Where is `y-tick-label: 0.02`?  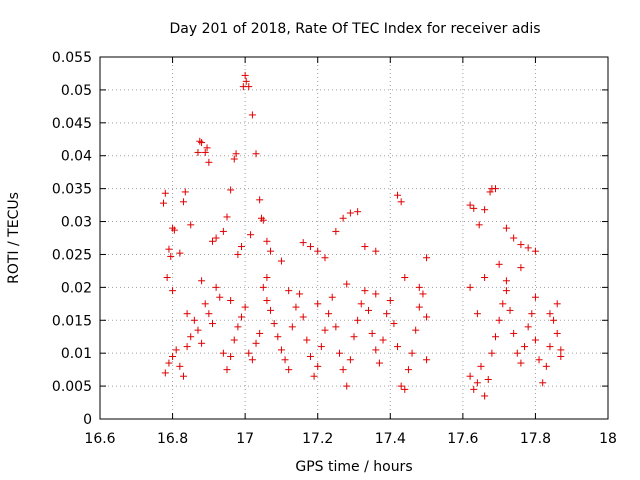 y-tick-label: 0.02 is located at coordinates (76, 288).